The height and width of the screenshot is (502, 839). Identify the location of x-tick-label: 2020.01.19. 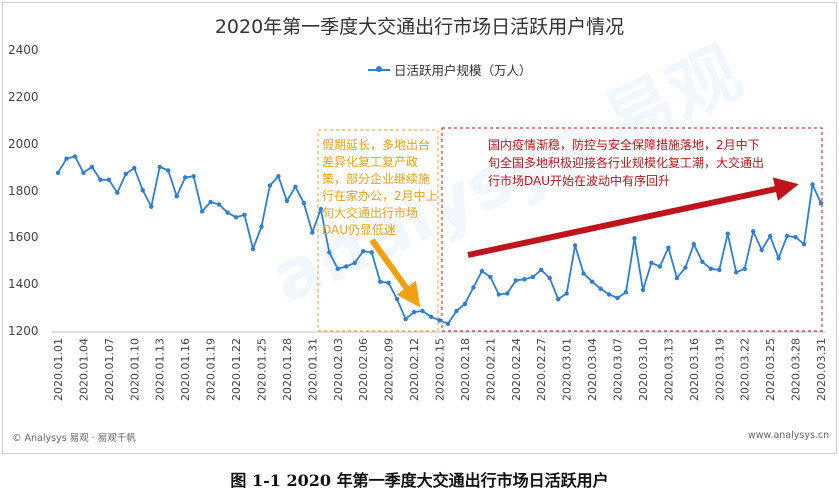
(211, 369).